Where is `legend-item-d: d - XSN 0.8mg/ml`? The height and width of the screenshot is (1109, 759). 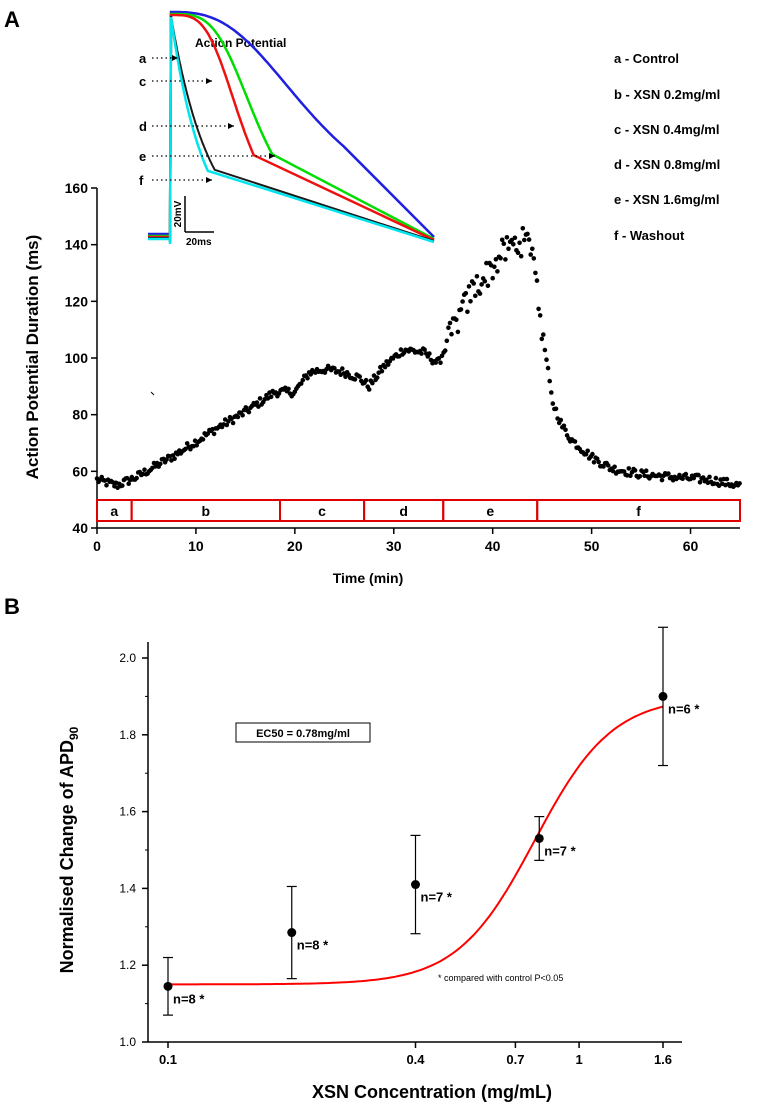
legend-item-d: d - XSN 0.8mg/ml is located at coordinates (667, 164).